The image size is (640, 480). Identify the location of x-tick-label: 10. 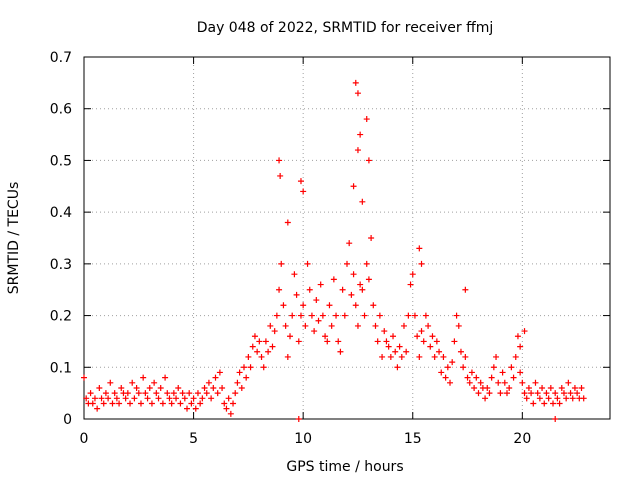
(303, 439).